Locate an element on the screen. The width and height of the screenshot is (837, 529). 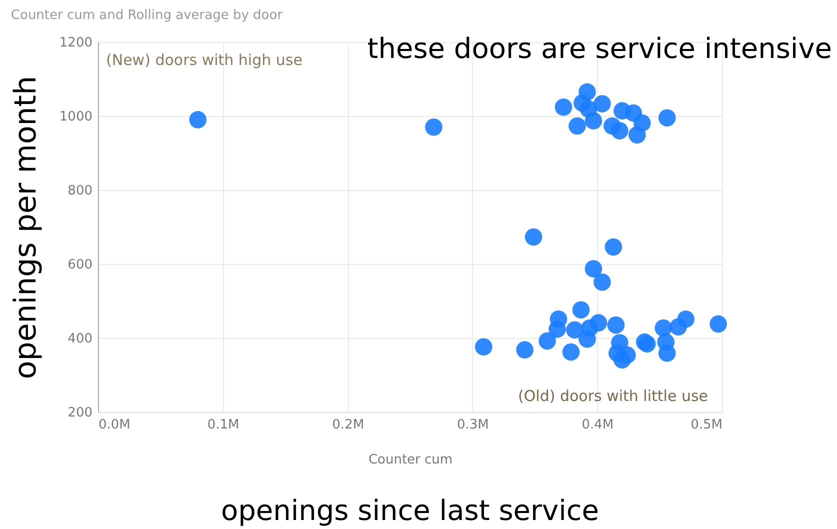
text: openings since last service is located at coordinates (410, 510).